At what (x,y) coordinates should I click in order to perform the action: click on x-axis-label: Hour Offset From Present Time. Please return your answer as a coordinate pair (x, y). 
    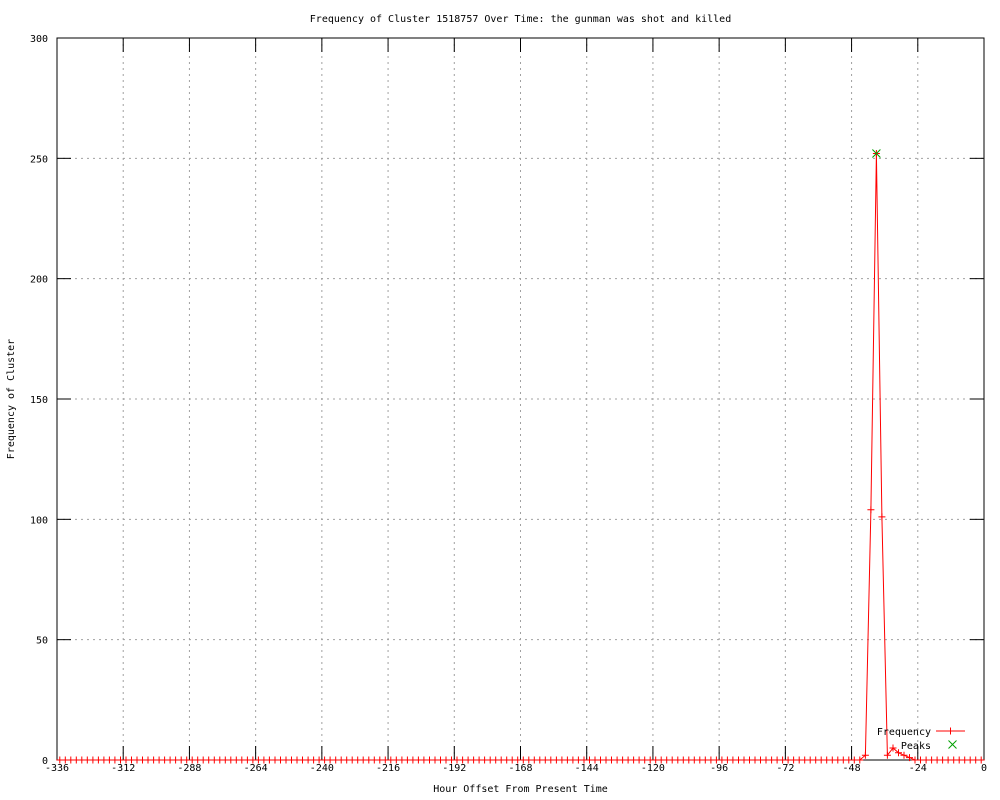
    Looking at the image, I should click on (520, 789).